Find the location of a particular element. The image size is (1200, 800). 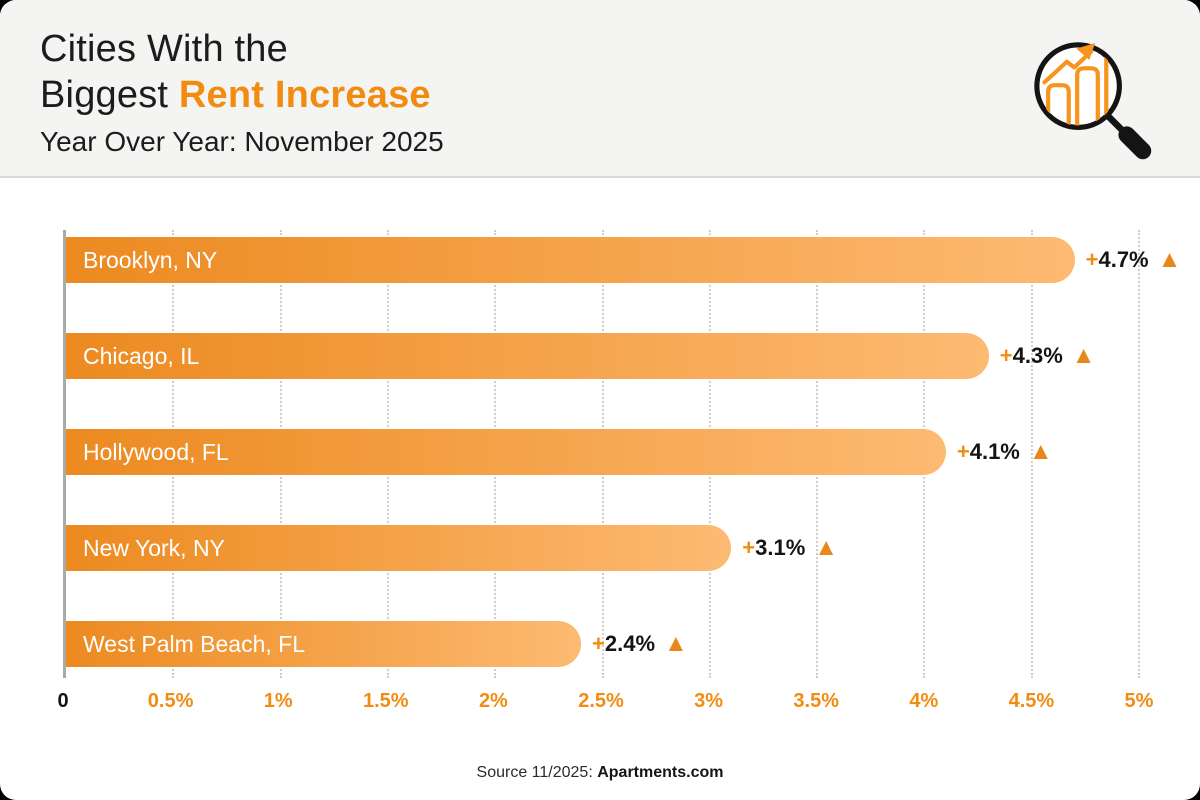

bar-value-label: +2.4% ▲ is located at coordinates (640, 644).